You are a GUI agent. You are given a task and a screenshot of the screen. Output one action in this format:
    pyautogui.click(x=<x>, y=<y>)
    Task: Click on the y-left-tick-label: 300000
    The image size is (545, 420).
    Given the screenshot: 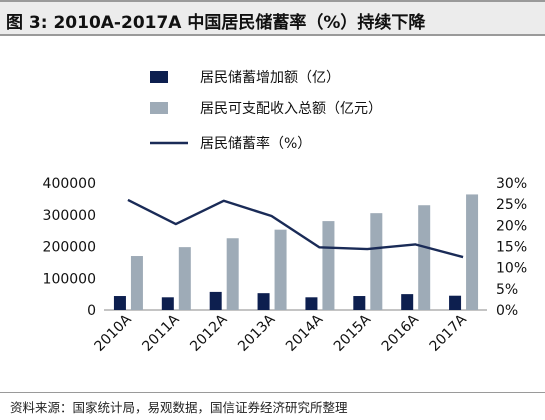 What is the action you would take?
    pyautogui.click(x=69, y=216)
    